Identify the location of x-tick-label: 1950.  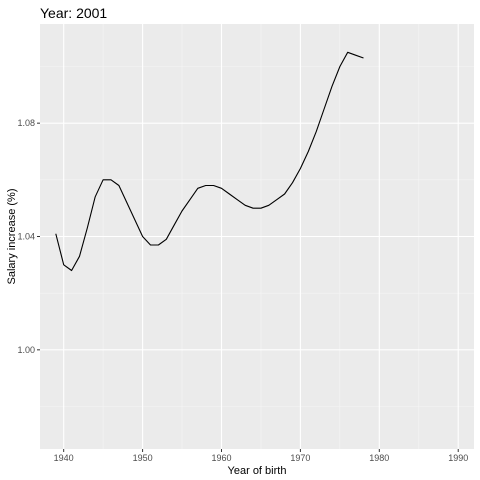
(143, 458).